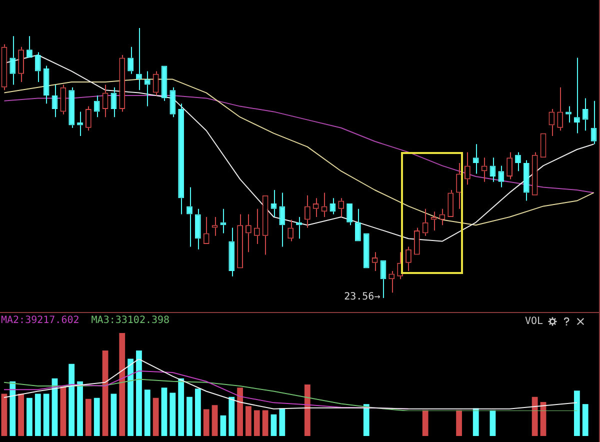  Describe the element at coordinates (362, 297) in the screenshot. I see `annotation: 23.56→` at that location.